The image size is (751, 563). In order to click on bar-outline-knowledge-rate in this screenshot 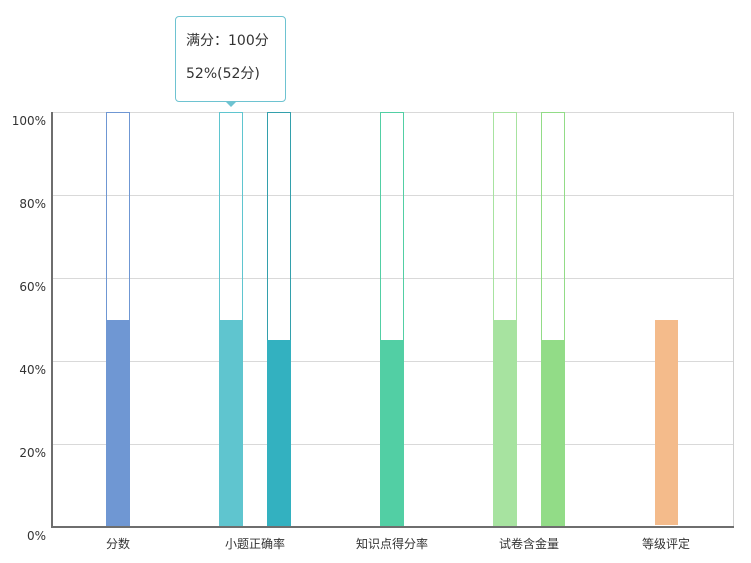, I will do `click(392, 226)`.